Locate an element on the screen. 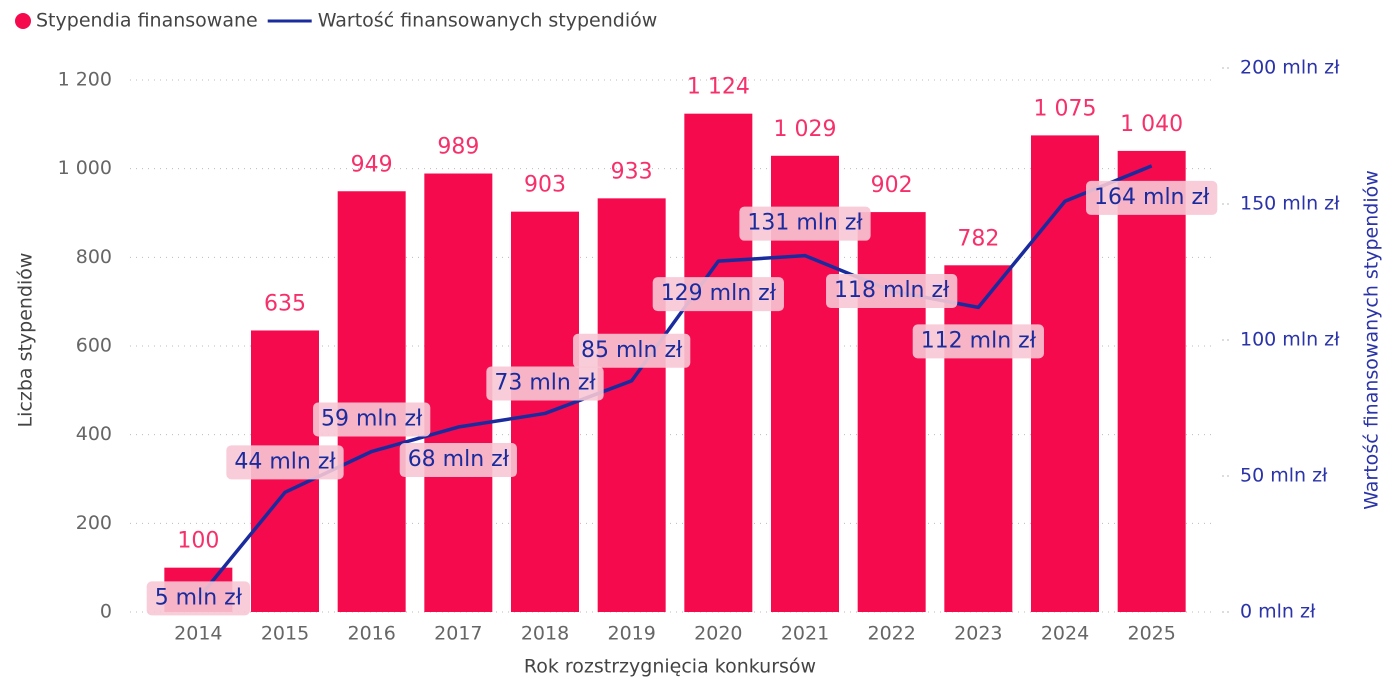 This screenshot has height=683, width=1387. x-tick-label: 2016 is located at coordinates (371, 634).